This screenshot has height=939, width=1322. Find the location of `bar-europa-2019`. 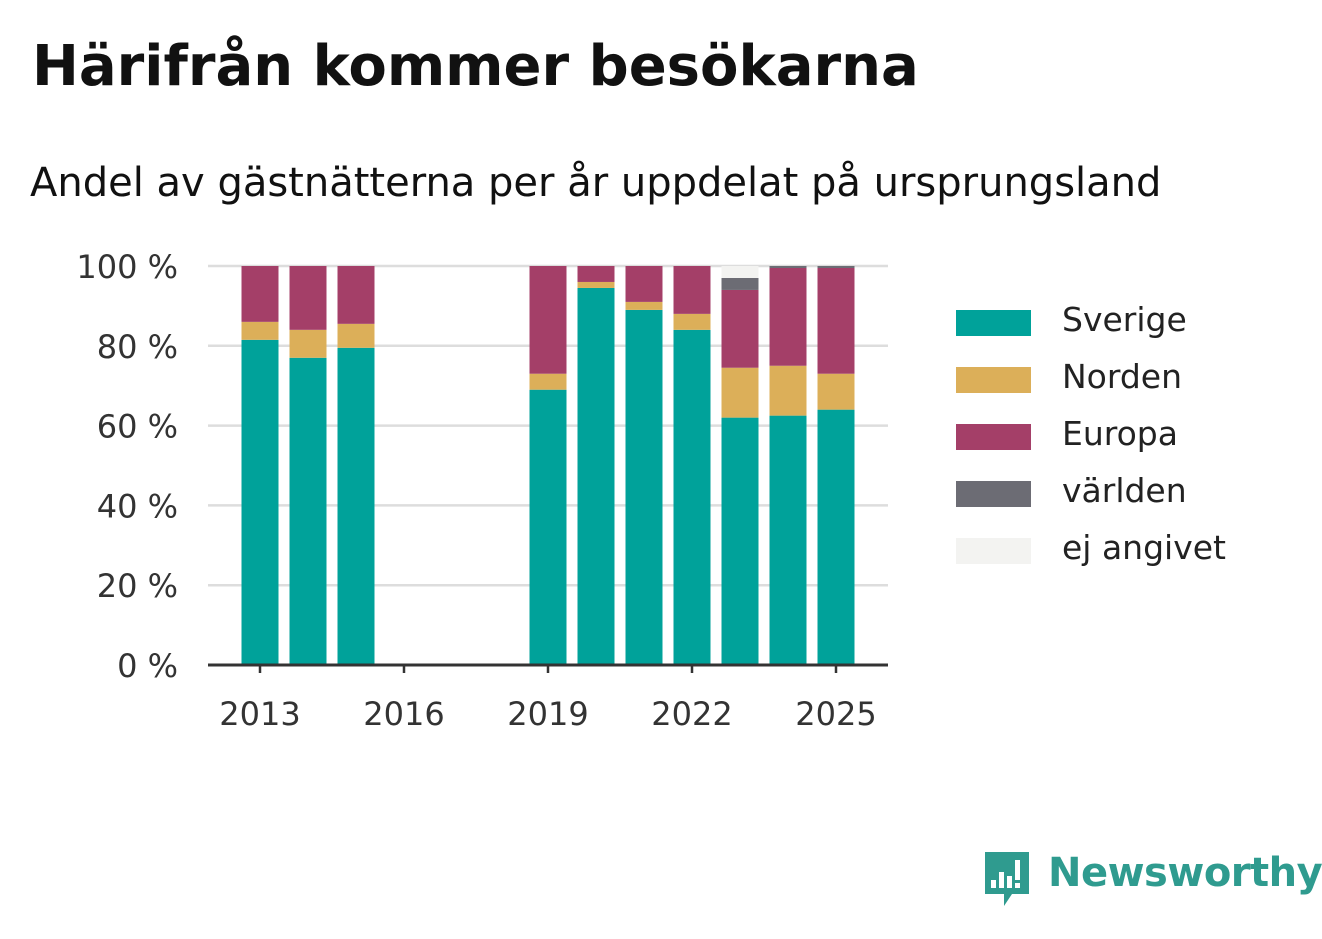

bar-europa-2019 is located at coordinates (548, 320).